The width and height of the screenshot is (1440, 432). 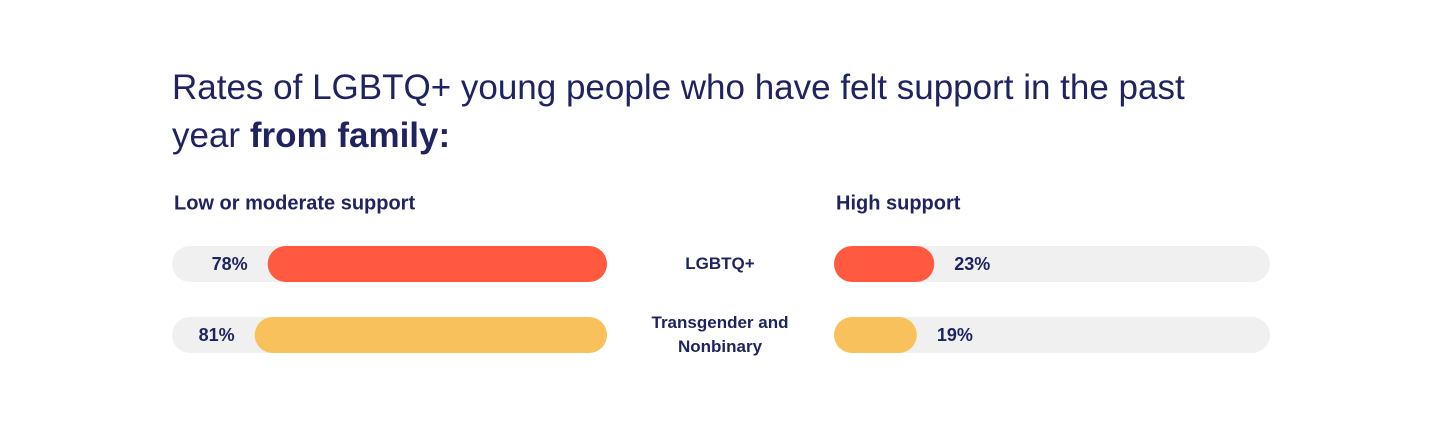 I want to click on value-label: 19%, so click(x=955, y=335).